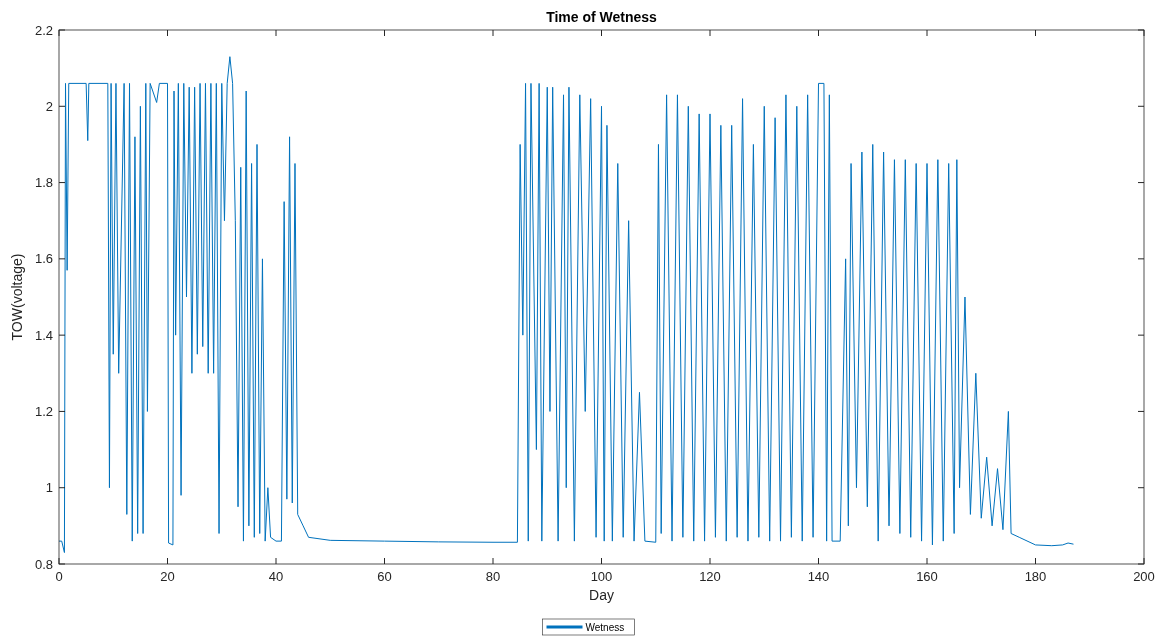 The image size is (1157, 636). What do you see at coordinates (43, 411) in the screenshot?
I see `y-tick-label: 1.2` at bounding box center [43, 411].